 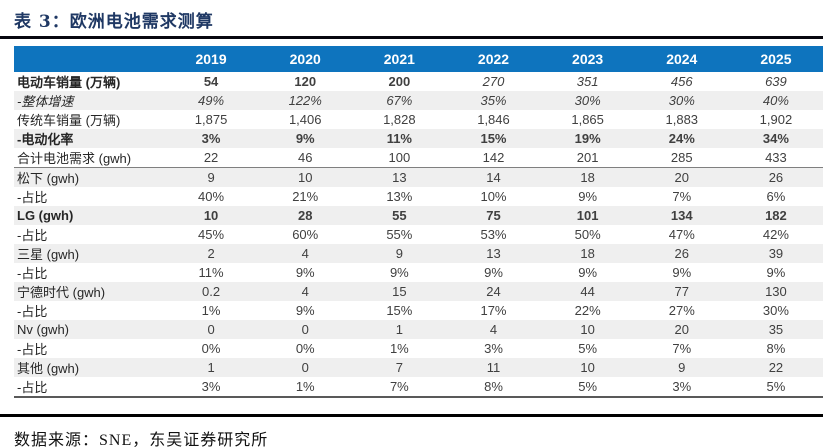 What do you see at coordinates (681, 310) in the screenshot?
I see `value-cell: 27%` at bounding box center [681, 310].